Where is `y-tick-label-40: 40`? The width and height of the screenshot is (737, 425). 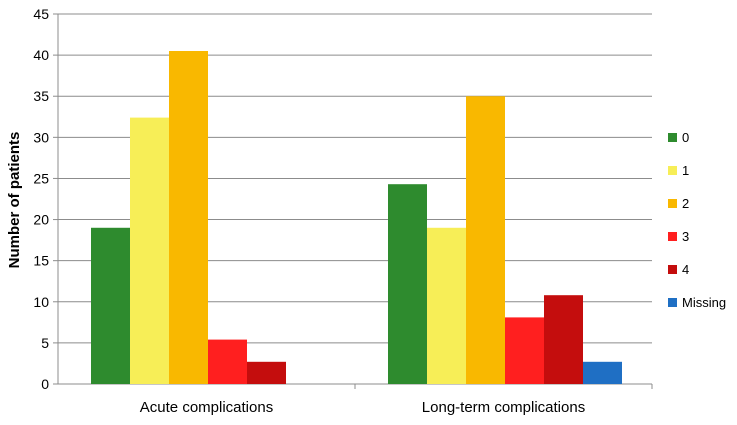
y-tick-label-40: 40 is located at coordinates (41, 55).